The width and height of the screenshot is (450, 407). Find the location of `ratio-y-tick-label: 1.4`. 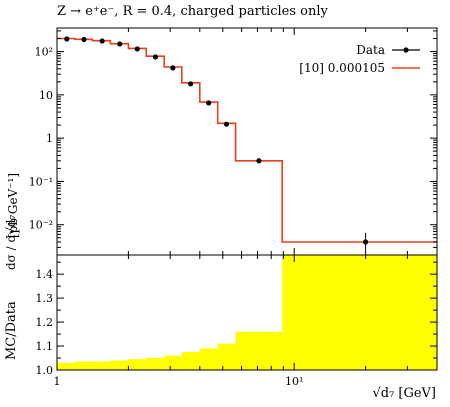

ratio-y-tick-label: 1.4 is located at coordinates (45, 274).